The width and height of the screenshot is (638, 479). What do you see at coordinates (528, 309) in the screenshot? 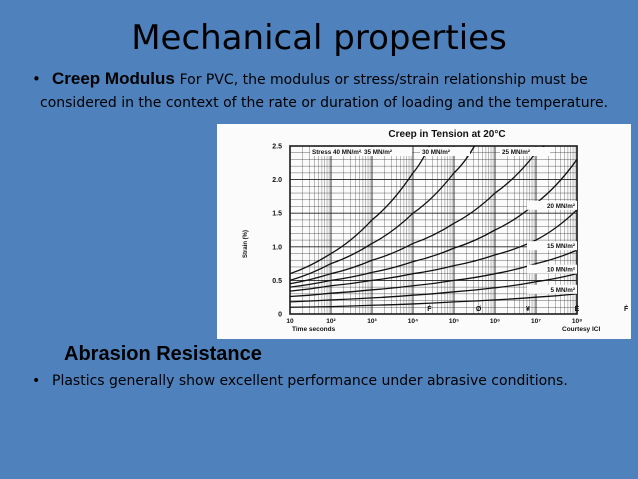
I see `time-marker-label: ¥` at bounding box center [528, 309].